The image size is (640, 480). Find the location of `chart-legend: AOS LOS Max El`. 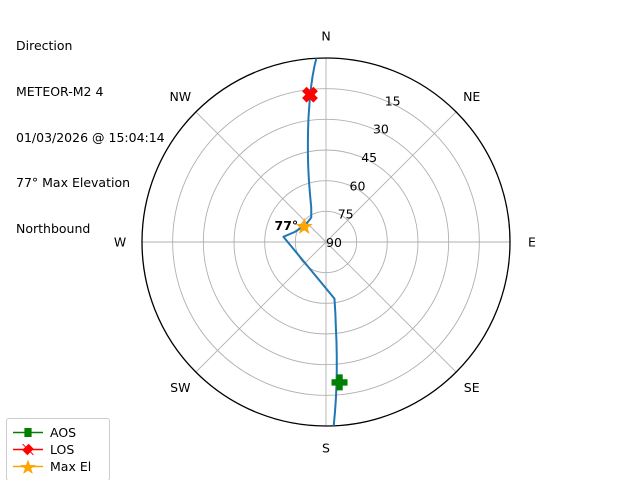

chart-legend: AOS LOS Max El is located at coordinates (58, 449).